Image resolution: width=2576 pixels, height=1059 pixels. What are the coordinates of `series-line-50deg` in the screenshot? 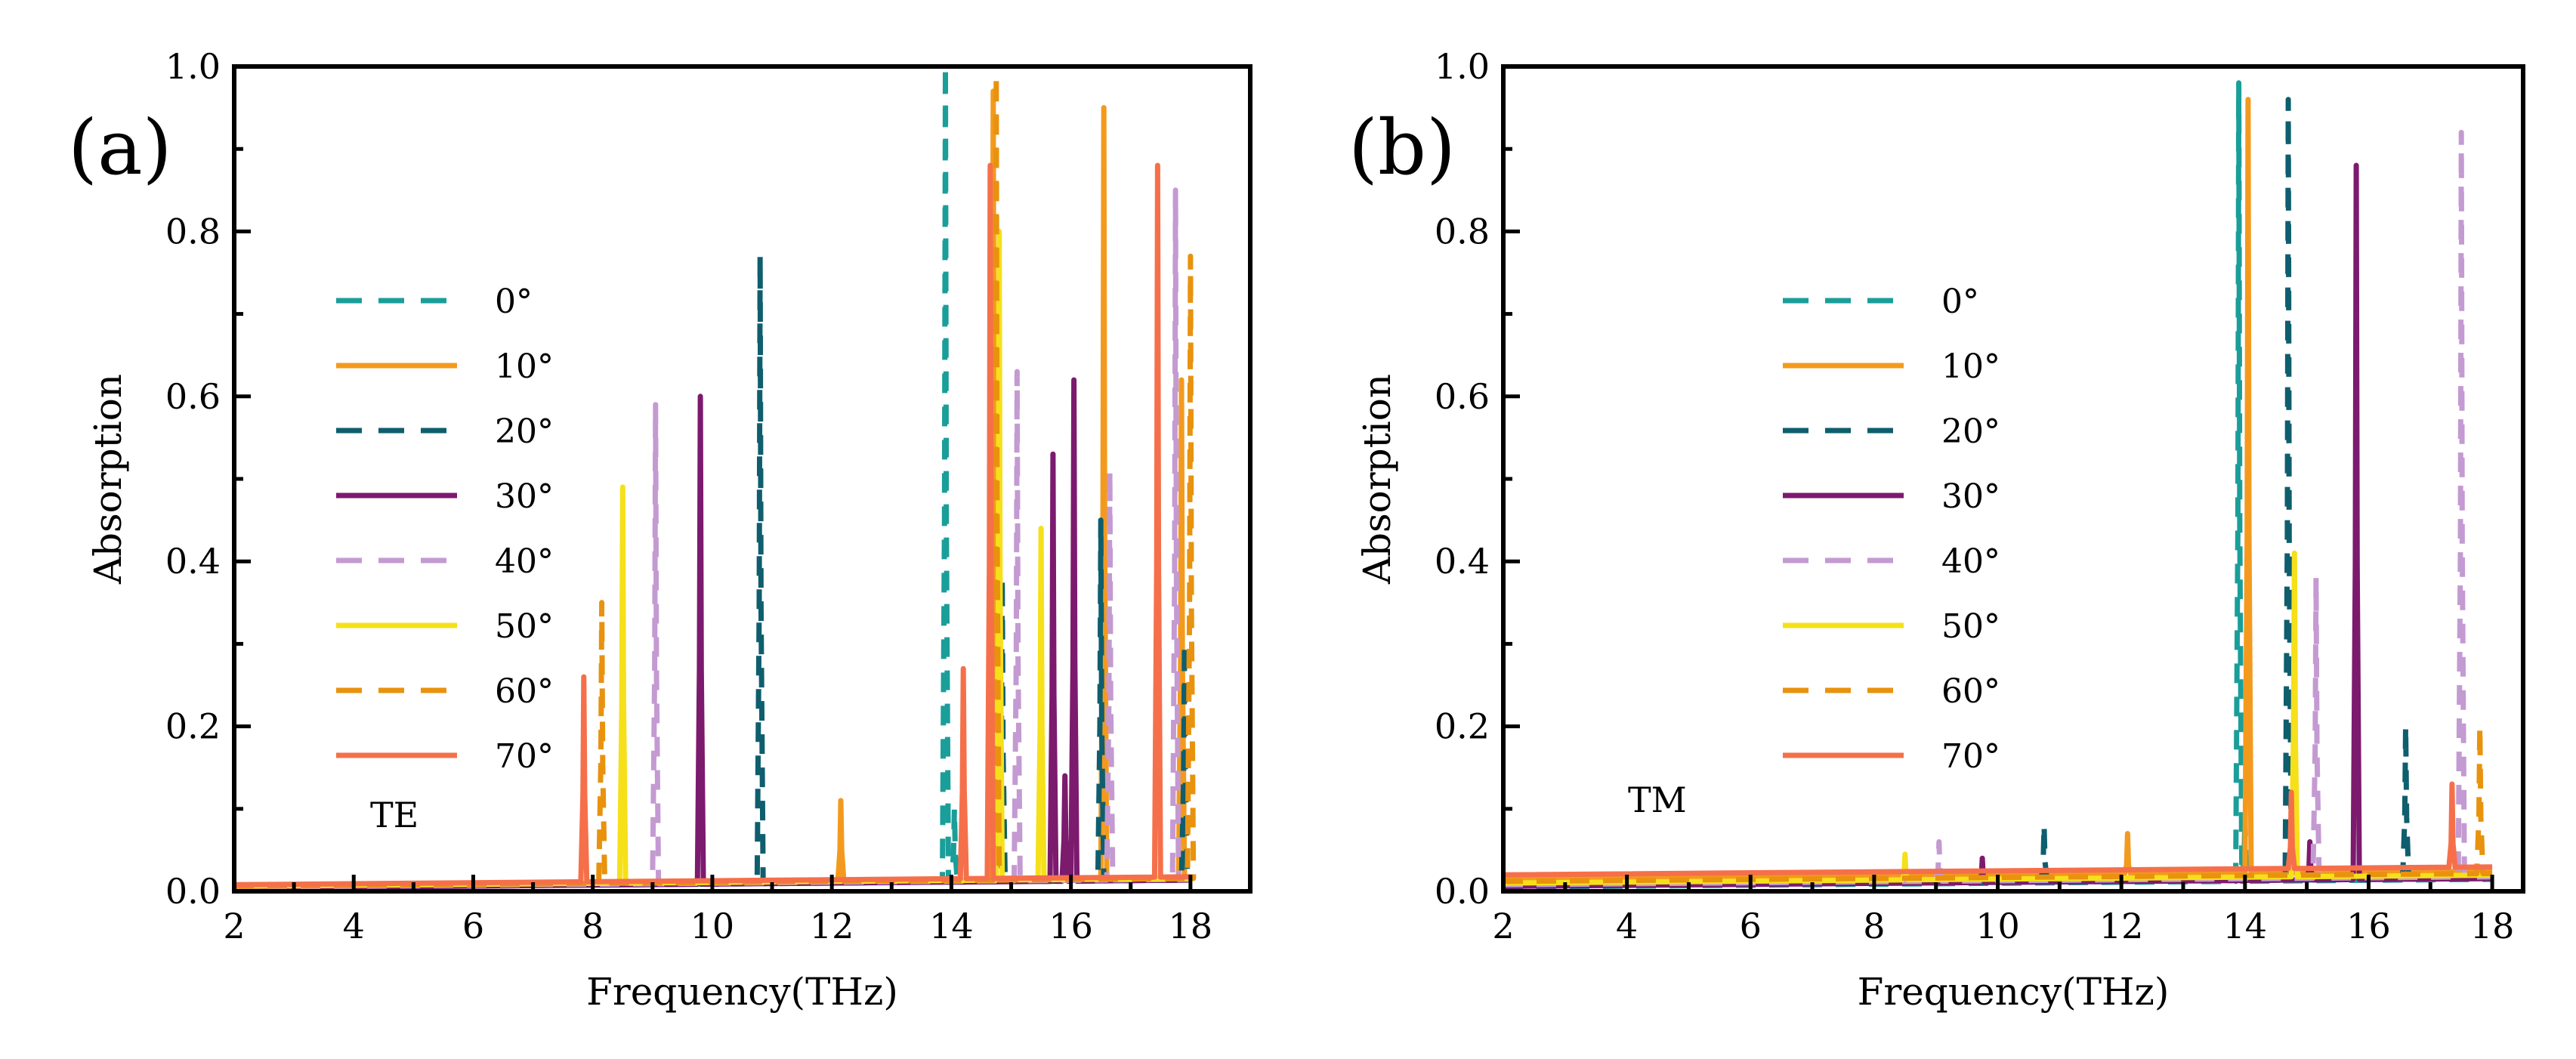 It's located at (1998, 718).